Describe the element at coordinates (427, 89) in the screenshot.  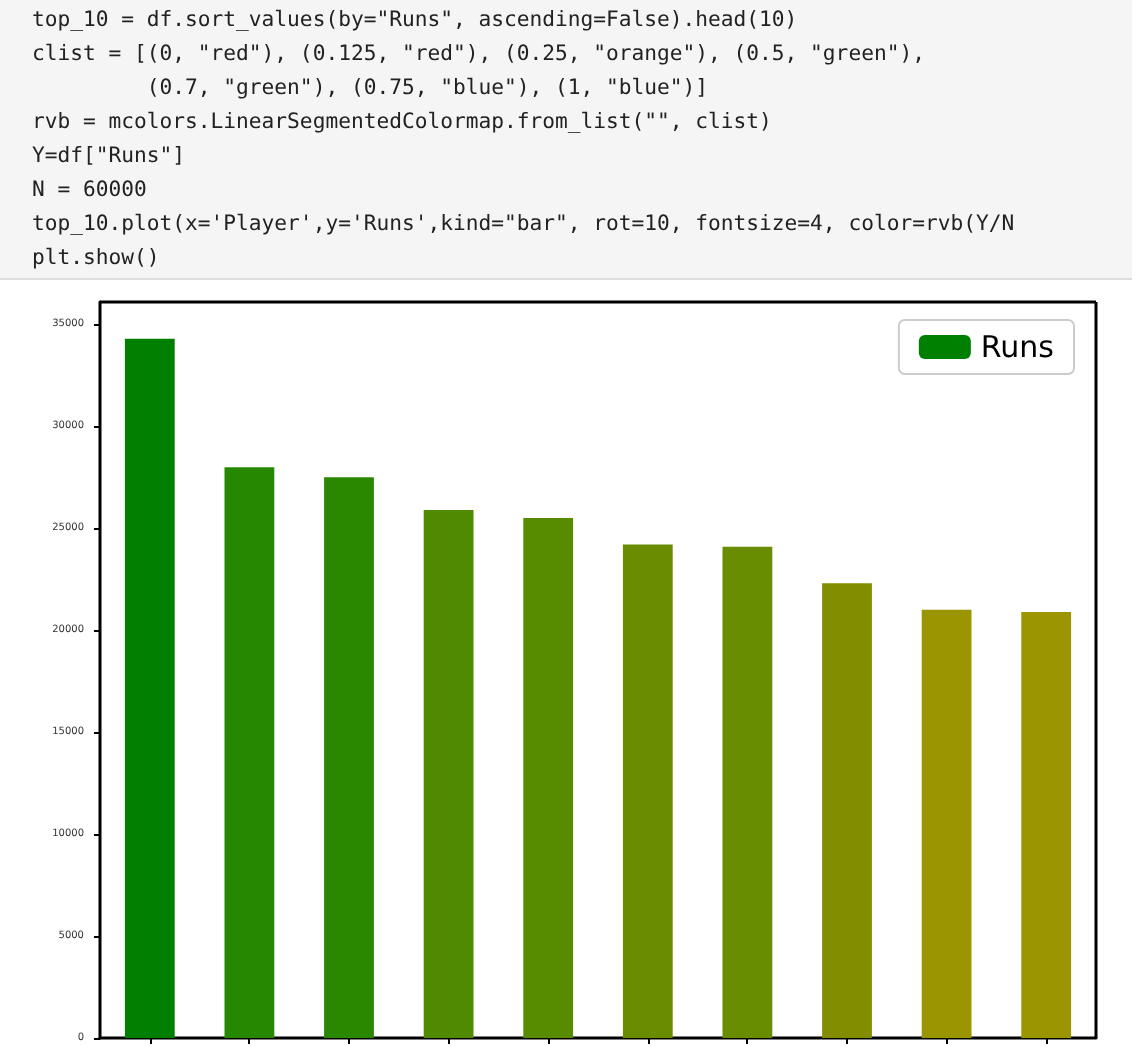
I see `text: (0.7, "green"), (0.75, "blue"), (1, "blue")]` at that location.